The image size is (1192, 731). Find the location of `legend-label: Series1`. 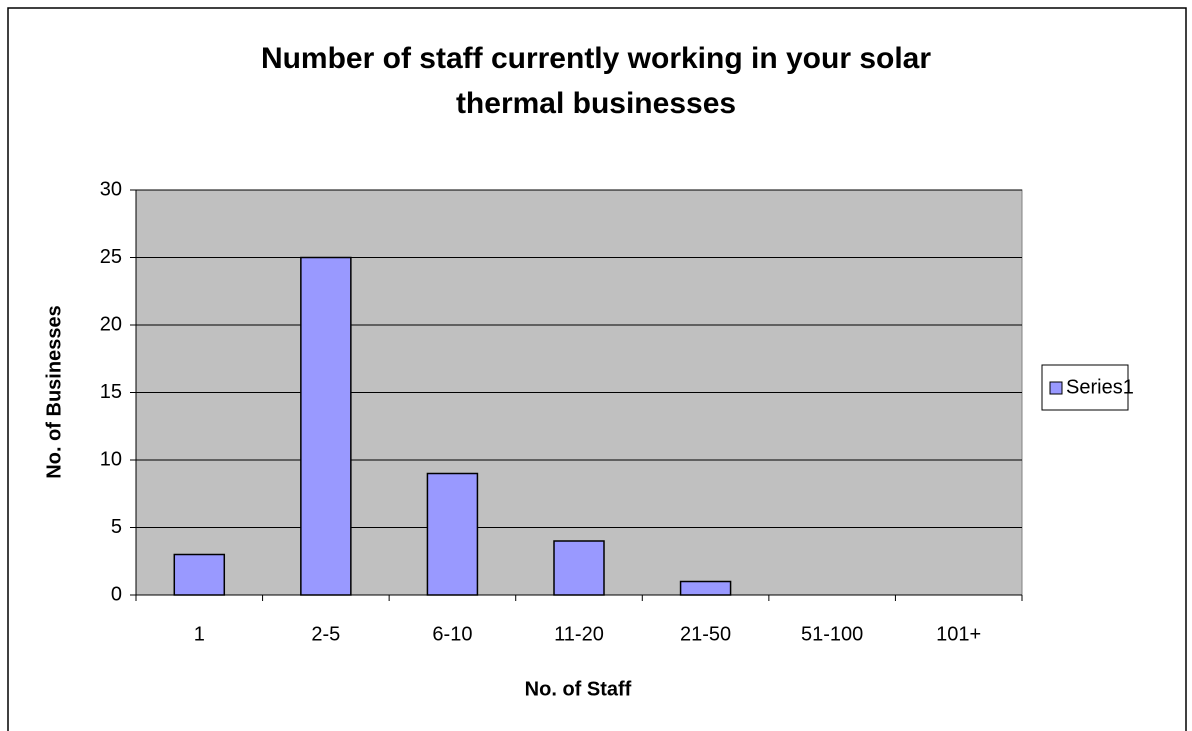

legend-label: Series1 is located at coordinates (1100, 387).